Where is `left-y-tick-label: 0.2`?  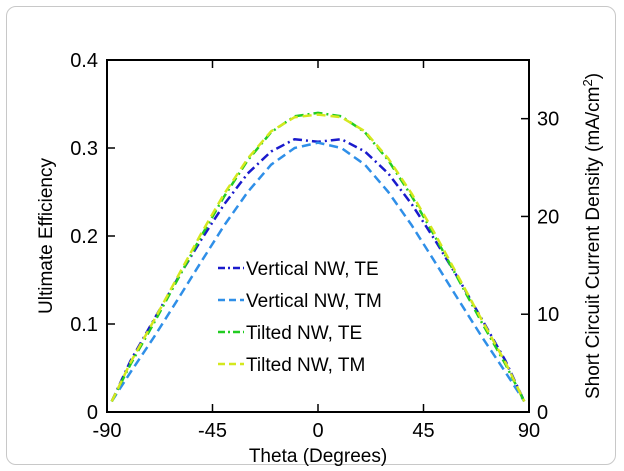
left-y-tick-label: 0.2 is located at coordinates (84, 237).